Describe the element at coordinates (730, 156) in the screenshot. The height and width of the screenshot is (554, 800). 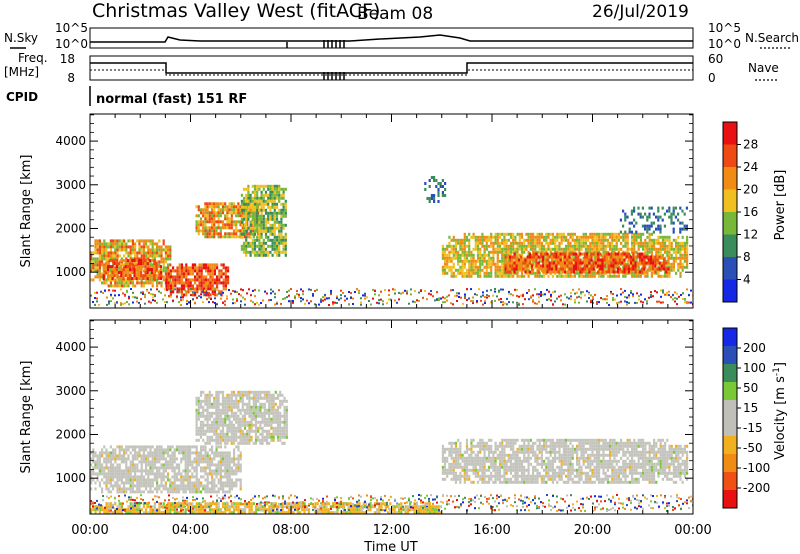
I see `colorbar-segment` at that location.